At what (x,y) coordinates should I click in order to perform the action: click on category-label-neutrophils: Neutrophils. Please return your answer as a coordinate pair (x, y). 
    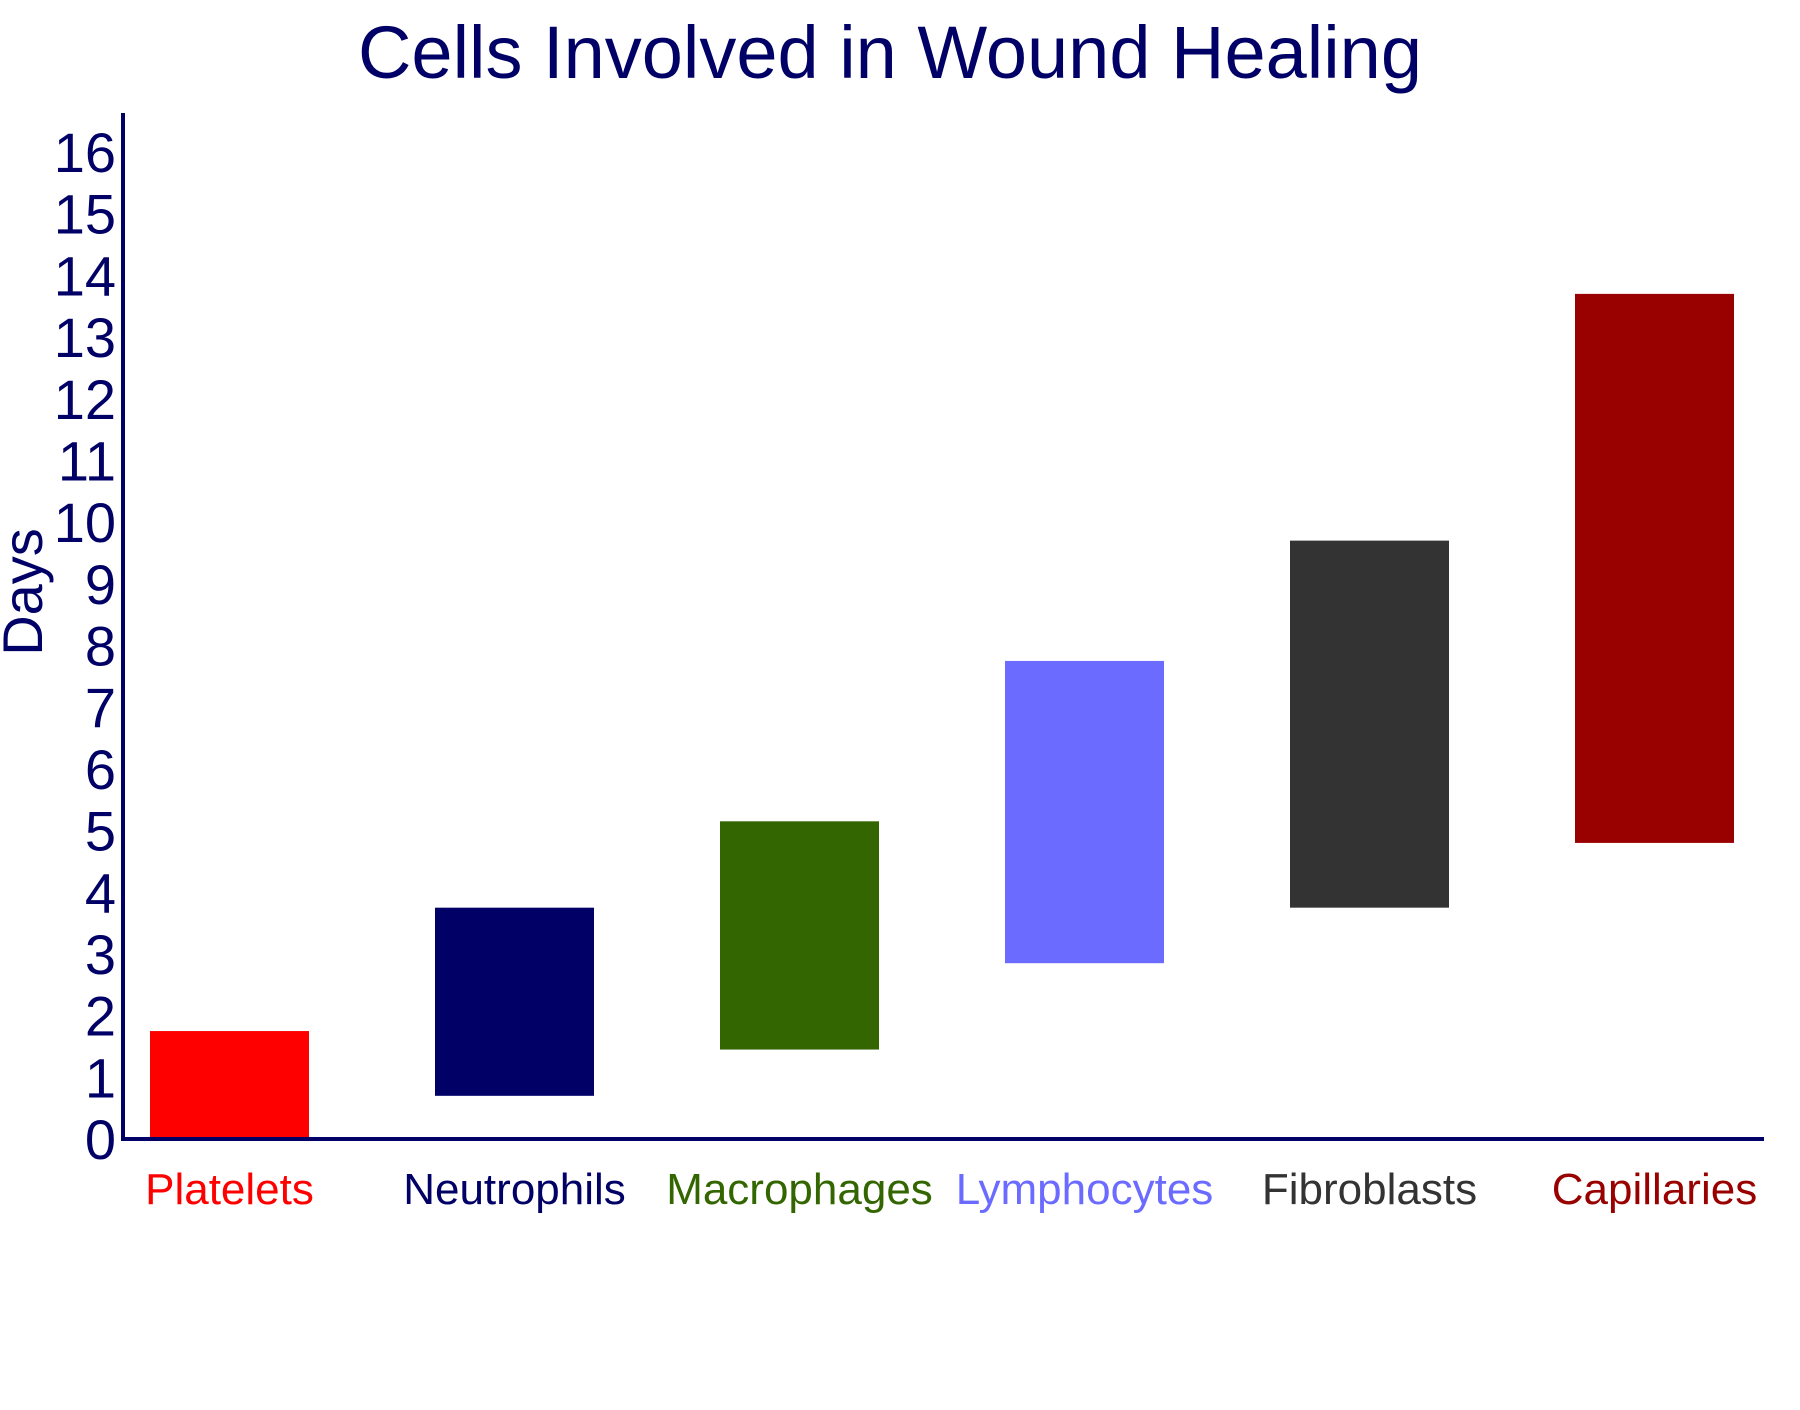
    Looking at the image, I should click on (514, 1189).